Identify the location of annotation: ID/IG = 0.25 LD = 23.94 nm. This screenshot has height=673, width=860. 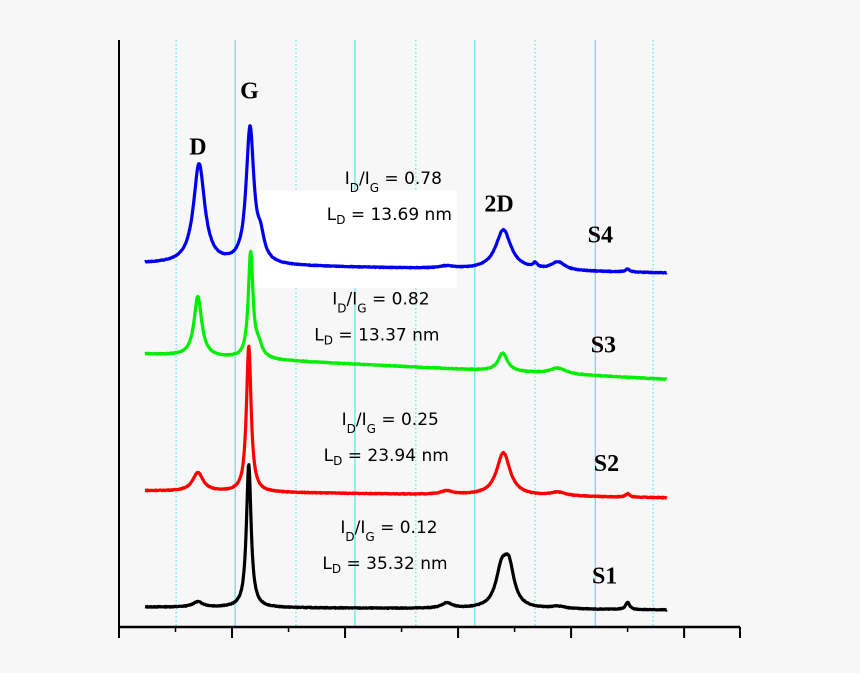
(386, 439).